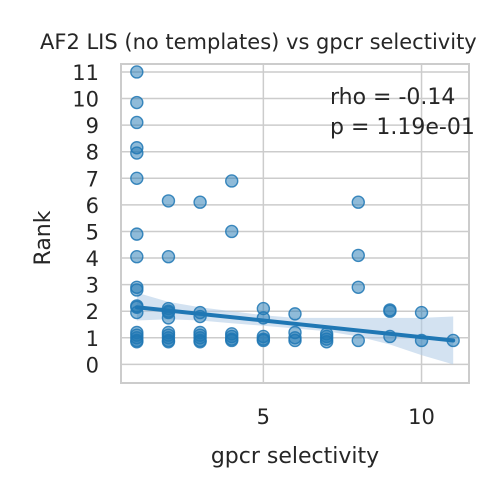 Image resolution: width=500 pixels, height=500 pixels. I want to click on y-tick-label: 3, so click(92, 286).